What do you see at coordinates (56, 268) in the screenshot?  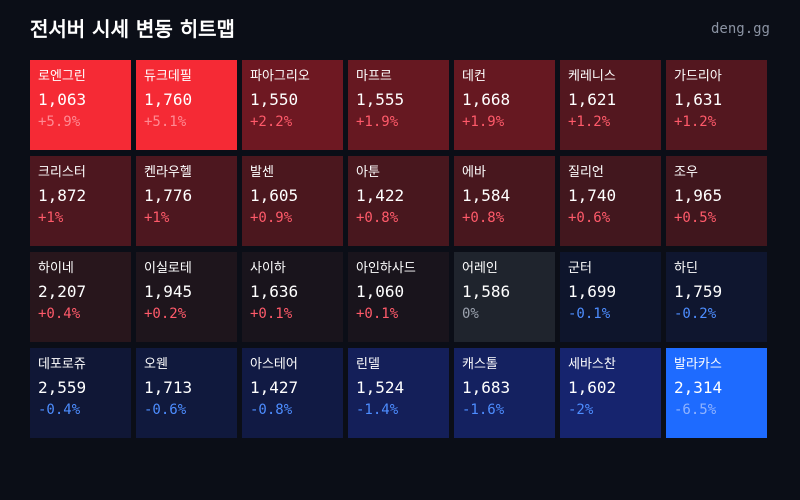 I see `server-name: 하이네` at bounding box center [56, 268].